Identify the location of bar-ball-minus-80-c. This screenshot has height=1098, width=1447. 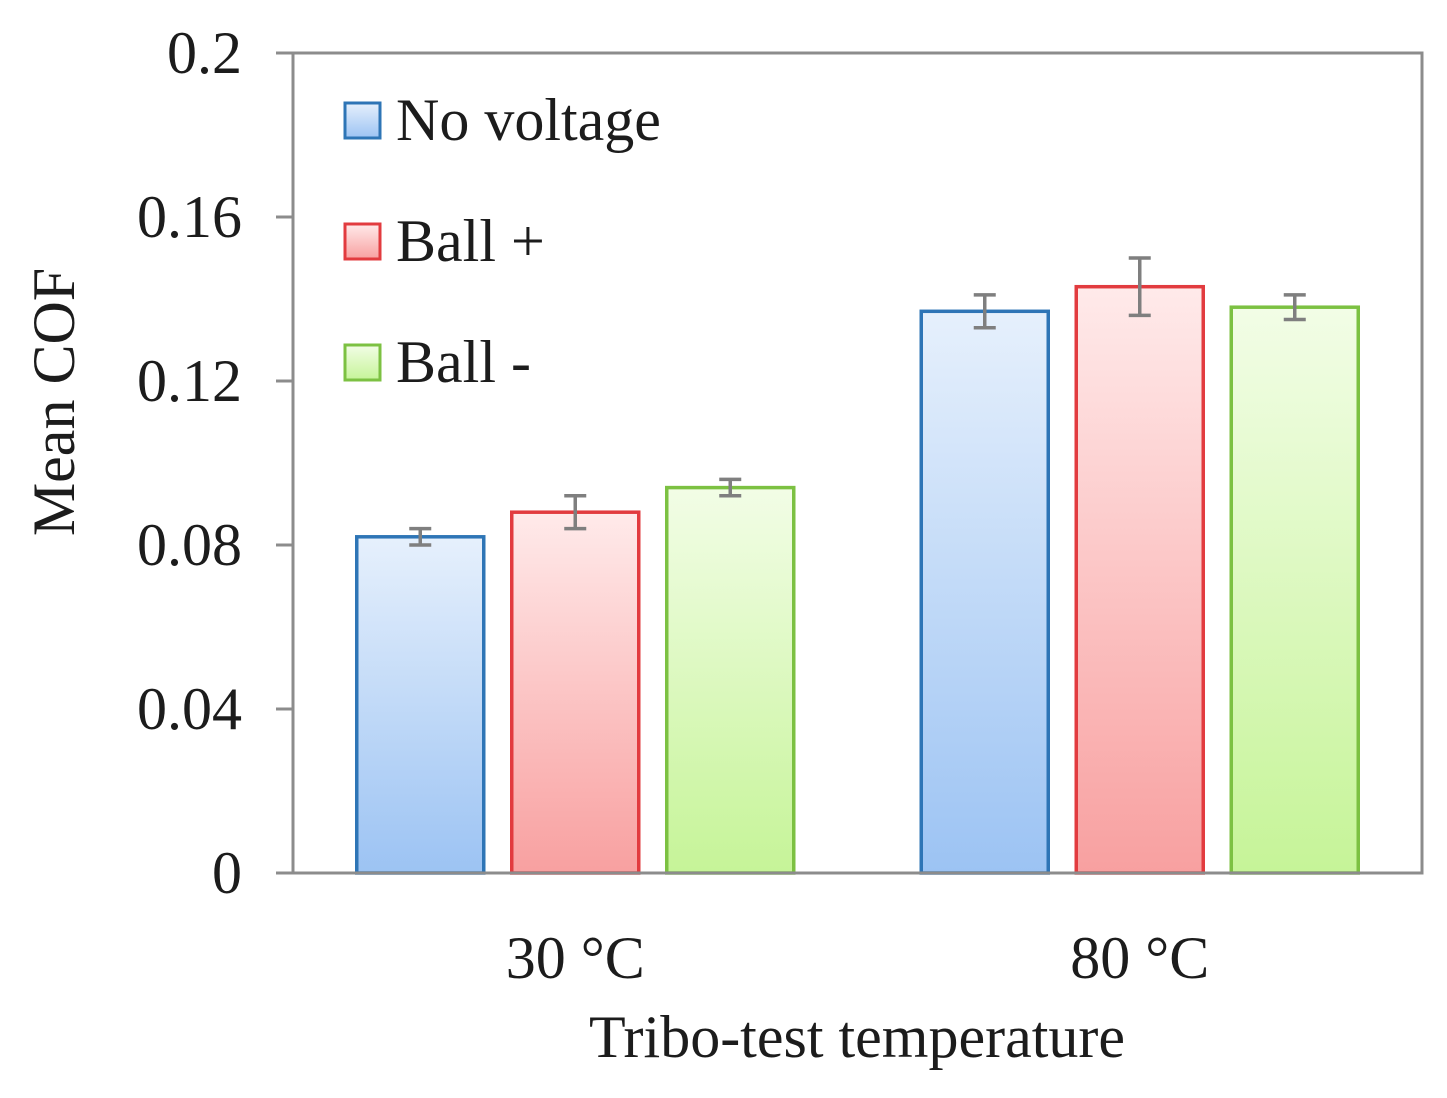
(1294, 590).